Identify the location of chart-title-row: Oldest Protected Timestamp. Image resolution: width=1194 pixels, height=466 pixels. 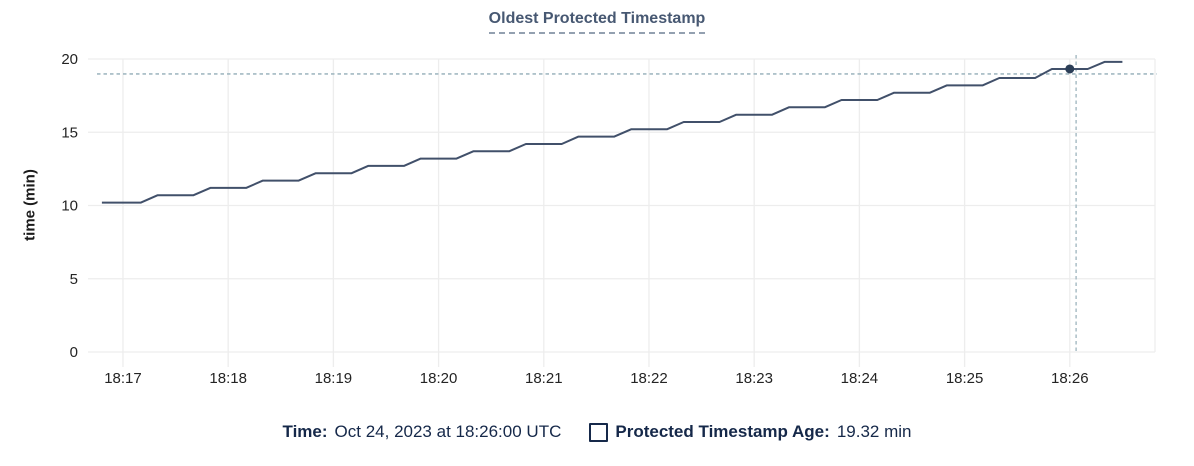
(597, 21).